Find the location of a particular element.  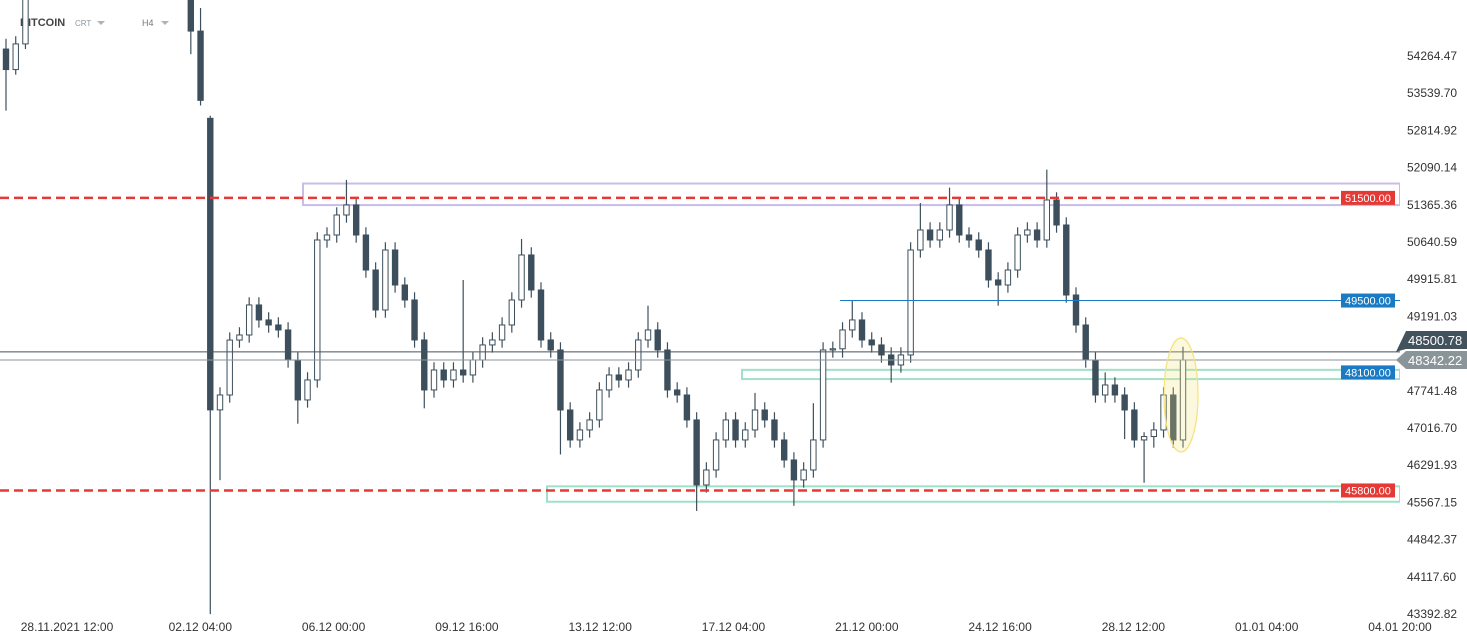

x-tick-label: 09.12 16:00 is located at coordinates (467, 627).